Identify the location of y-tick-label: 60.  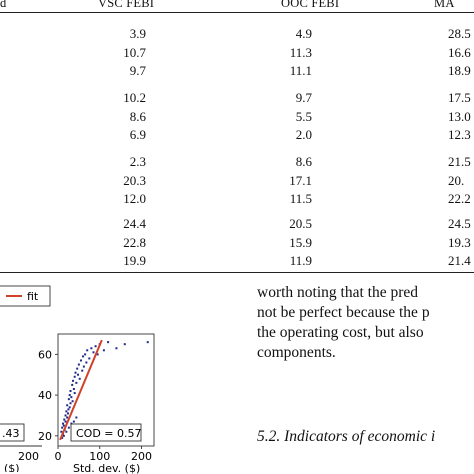
(45, 354).